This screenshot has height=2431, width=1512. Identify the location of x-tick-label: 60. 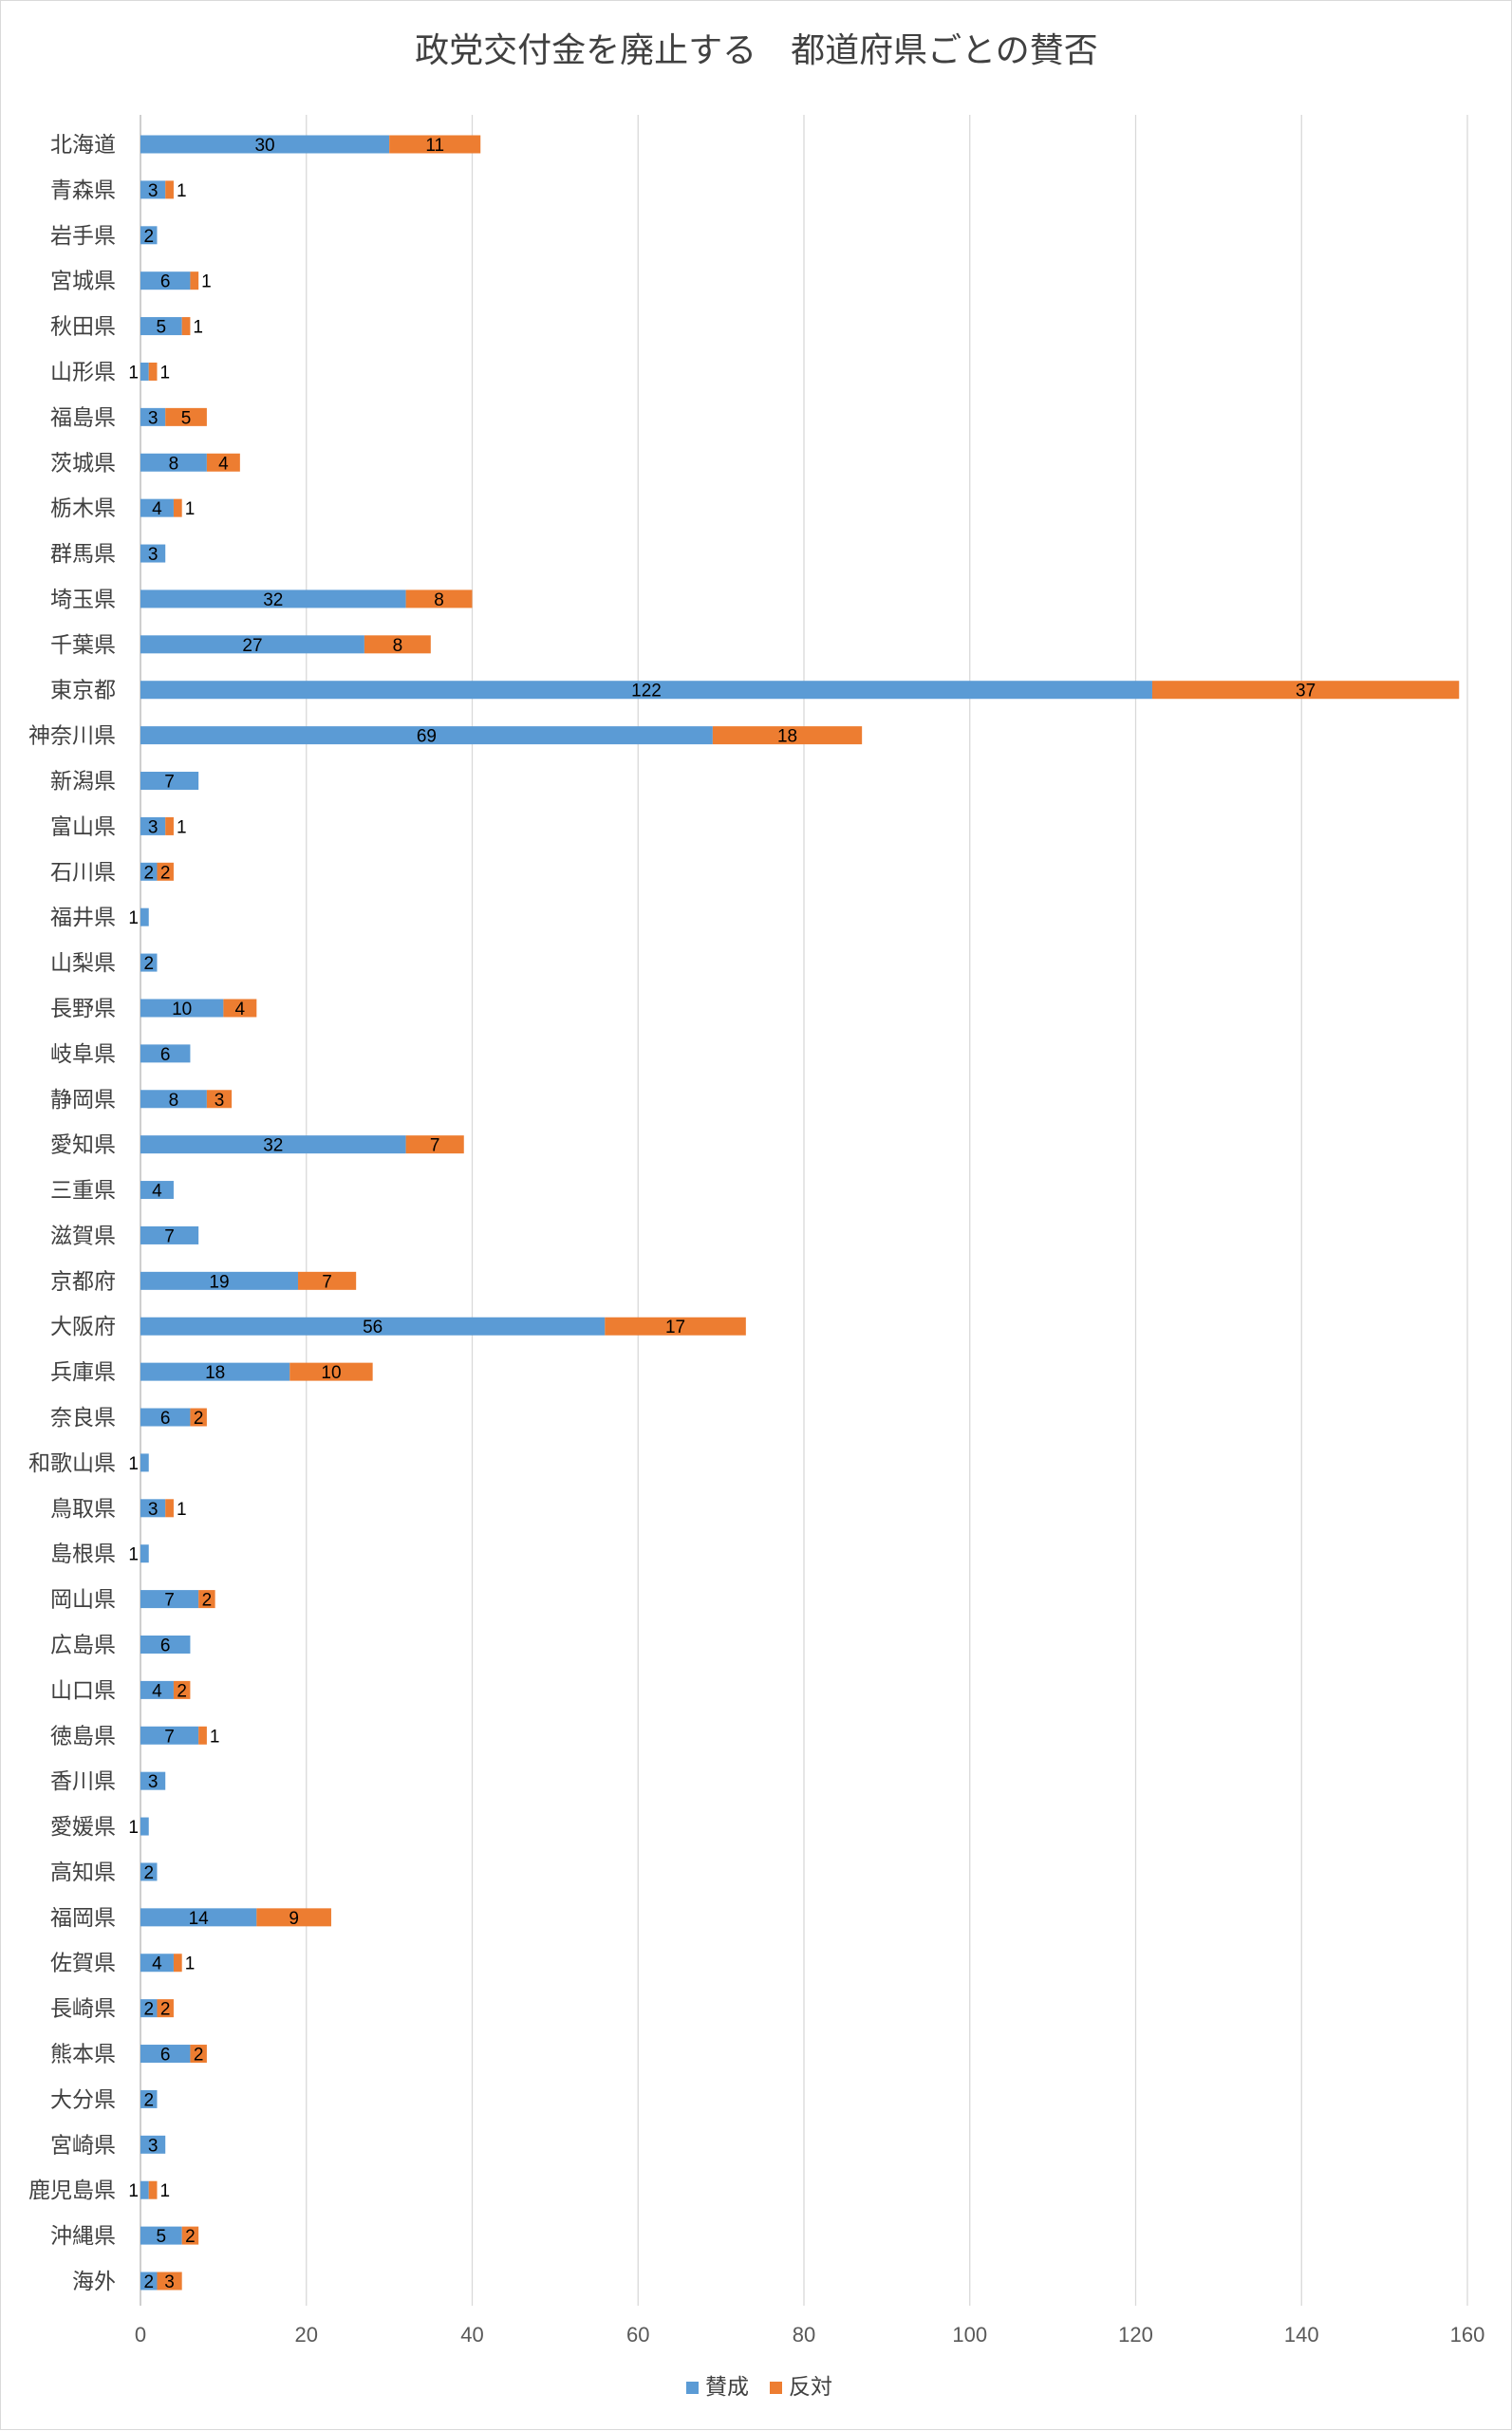
(638, 2335).